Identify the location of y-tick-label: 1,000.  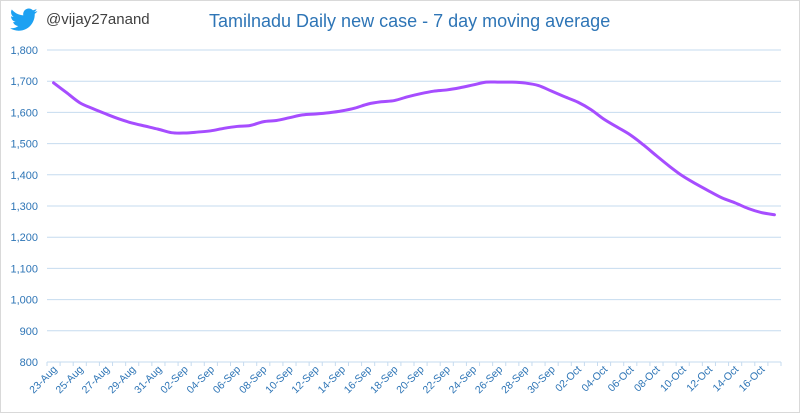
(24, 301).